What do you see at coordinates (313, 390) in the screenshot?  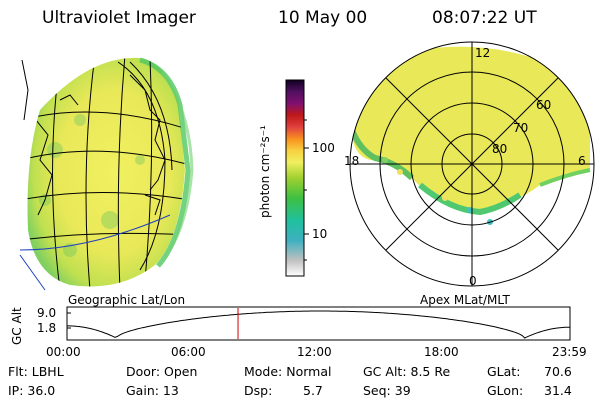 I see `status-dsp-value: 5.7` at bounding box center [313, 390].